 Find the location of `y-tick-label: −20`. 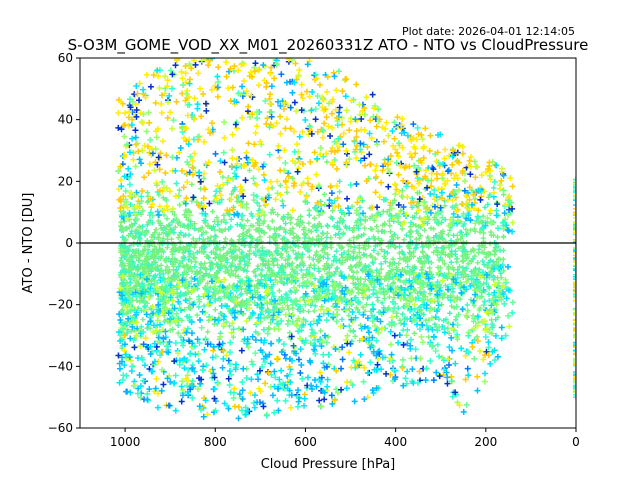

y-tick-label: −20 is located at coordinates (60, 305).